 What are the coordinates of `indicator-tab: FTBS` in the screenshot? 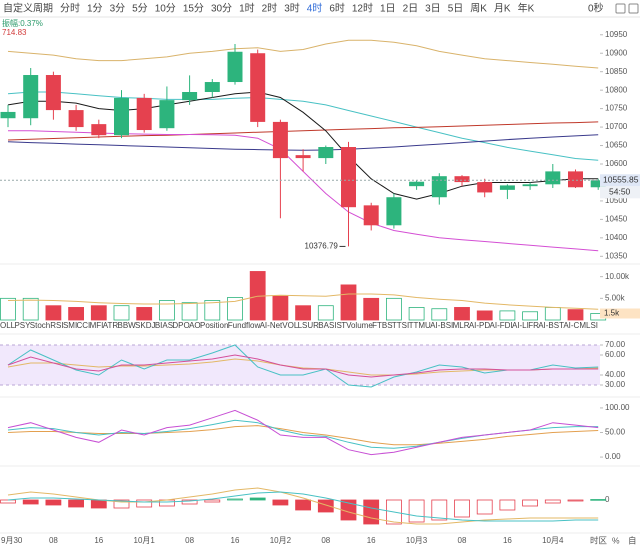 It's located at (382, 325).